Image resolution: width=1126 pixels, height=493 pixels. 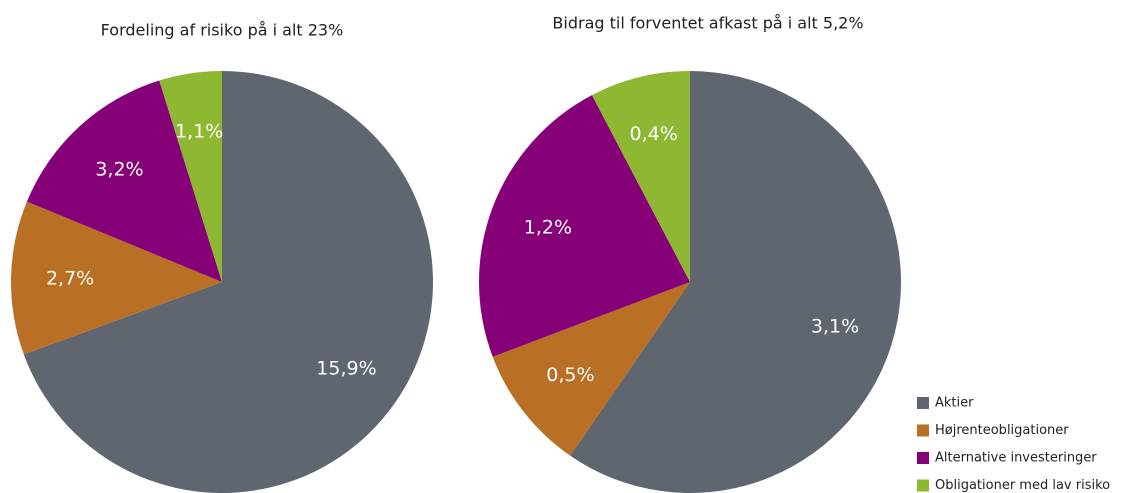 I want to click on chart-title: Fordeling af risiko på i alt 23%, so click(x=222, y=30).